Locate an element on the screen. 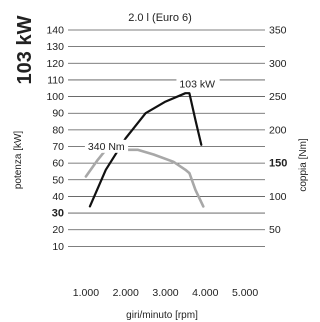 This screenshot has width=320, height=322. left-tick-label: 30 is located at coordinates (58, 214).